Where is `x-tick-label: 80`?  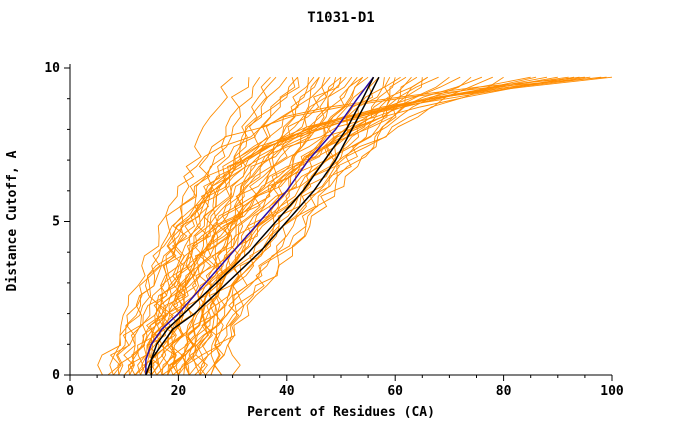 x-tick-label: 80 is located at coordinates (504, 391).